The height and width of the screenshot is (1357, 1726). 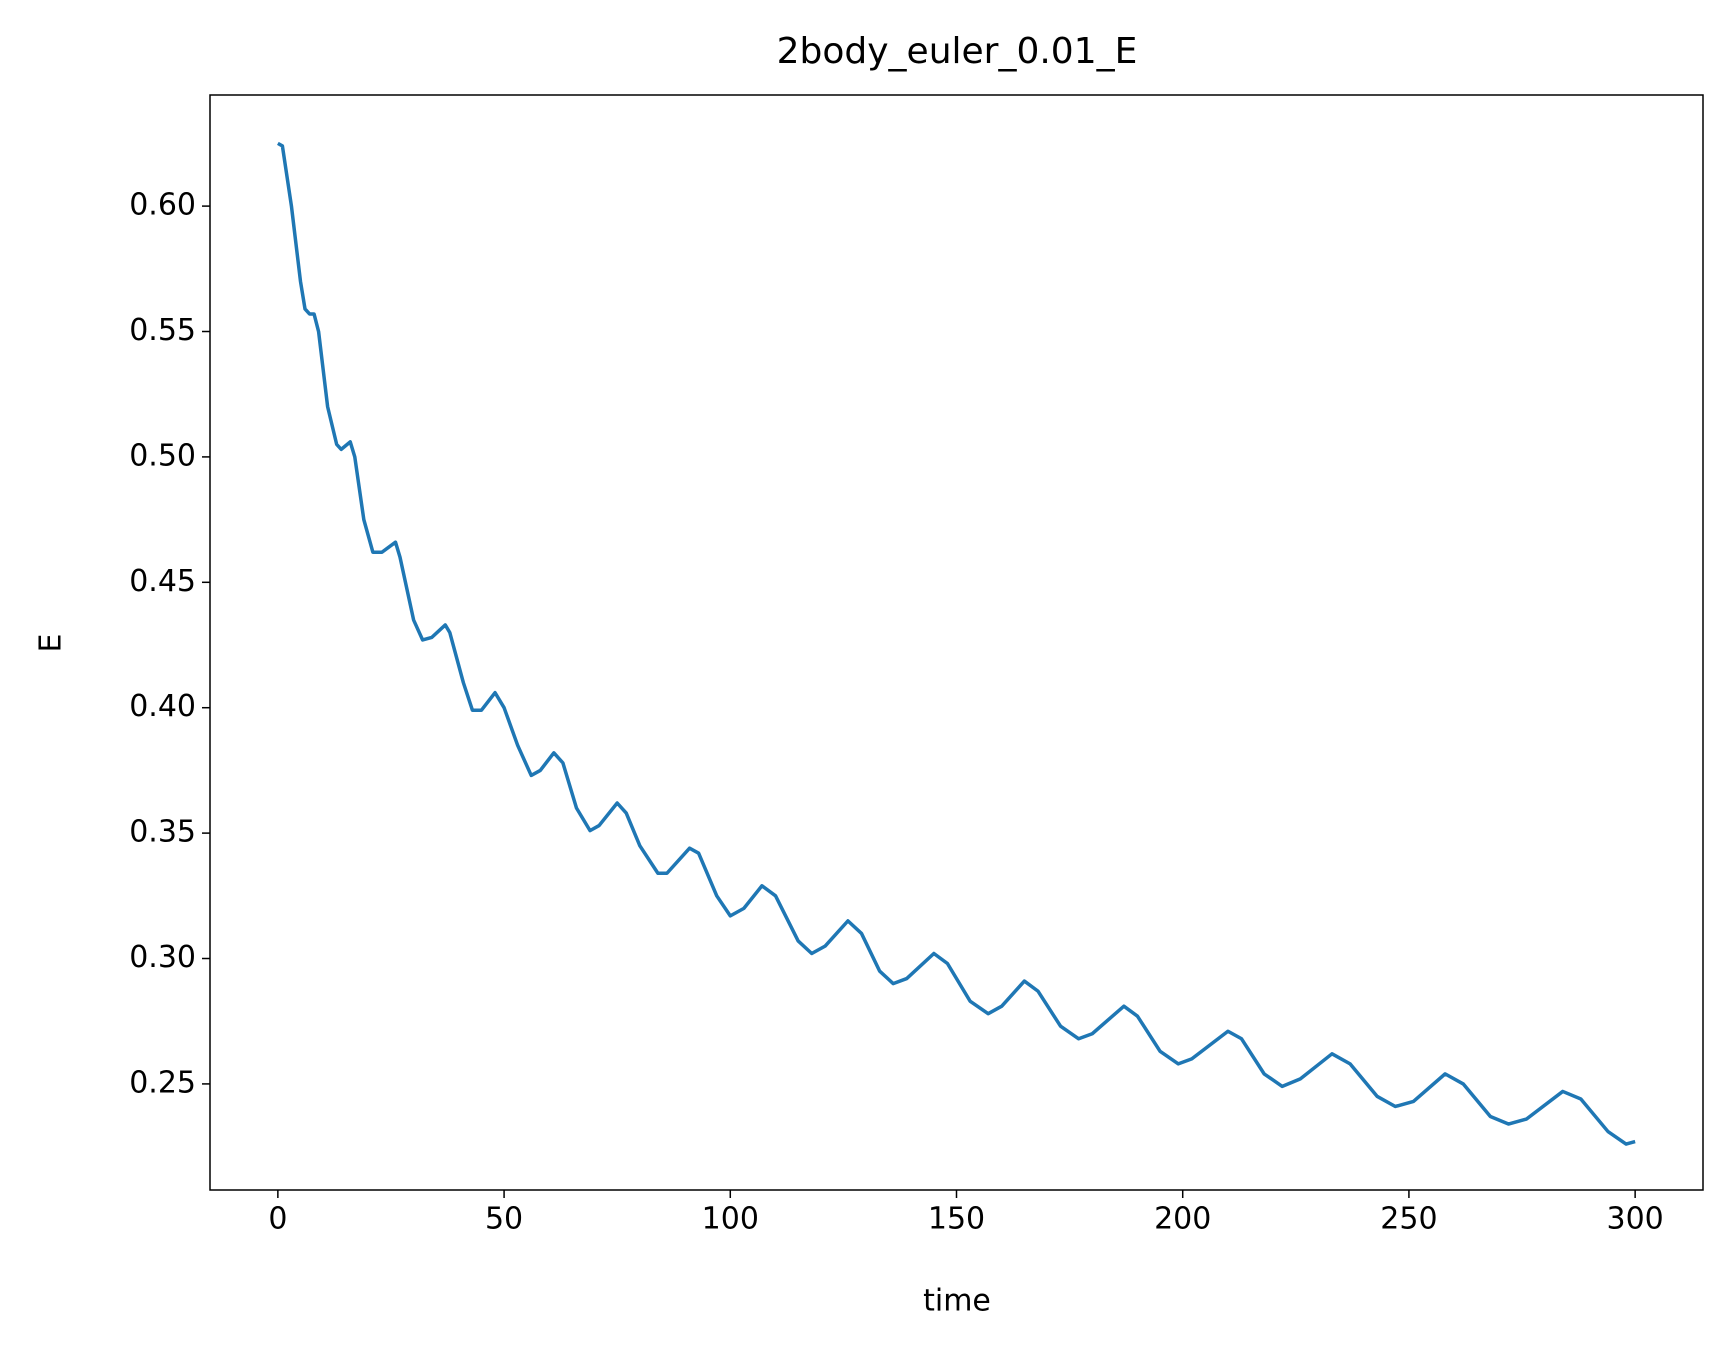 What do you see at coordinates (730, 1219) in the screenshot?
I see `x-tick-label: 100` at bounding box center [730, 1219].